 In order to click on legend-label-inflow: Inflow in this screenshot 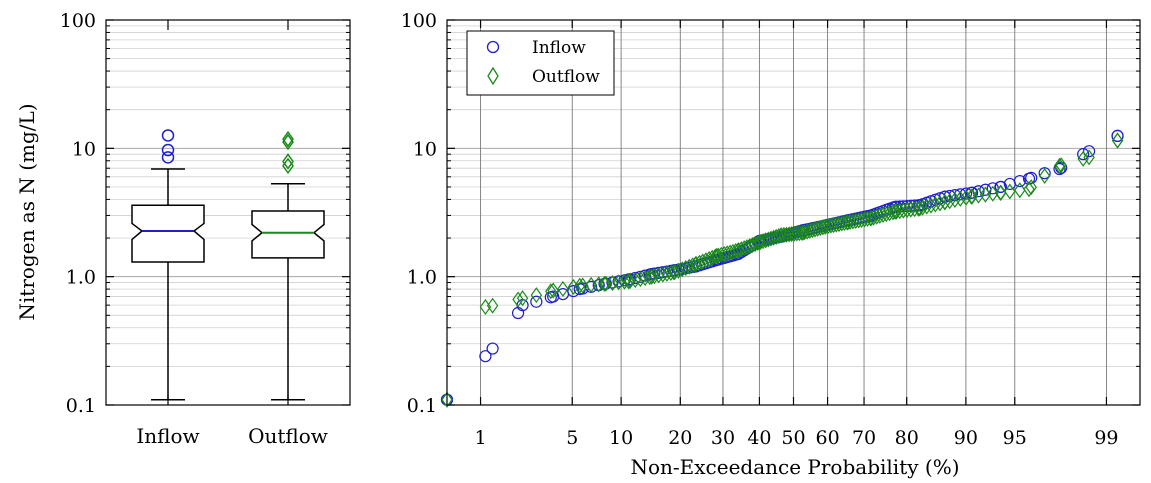, I will do `click(559, 48)`.